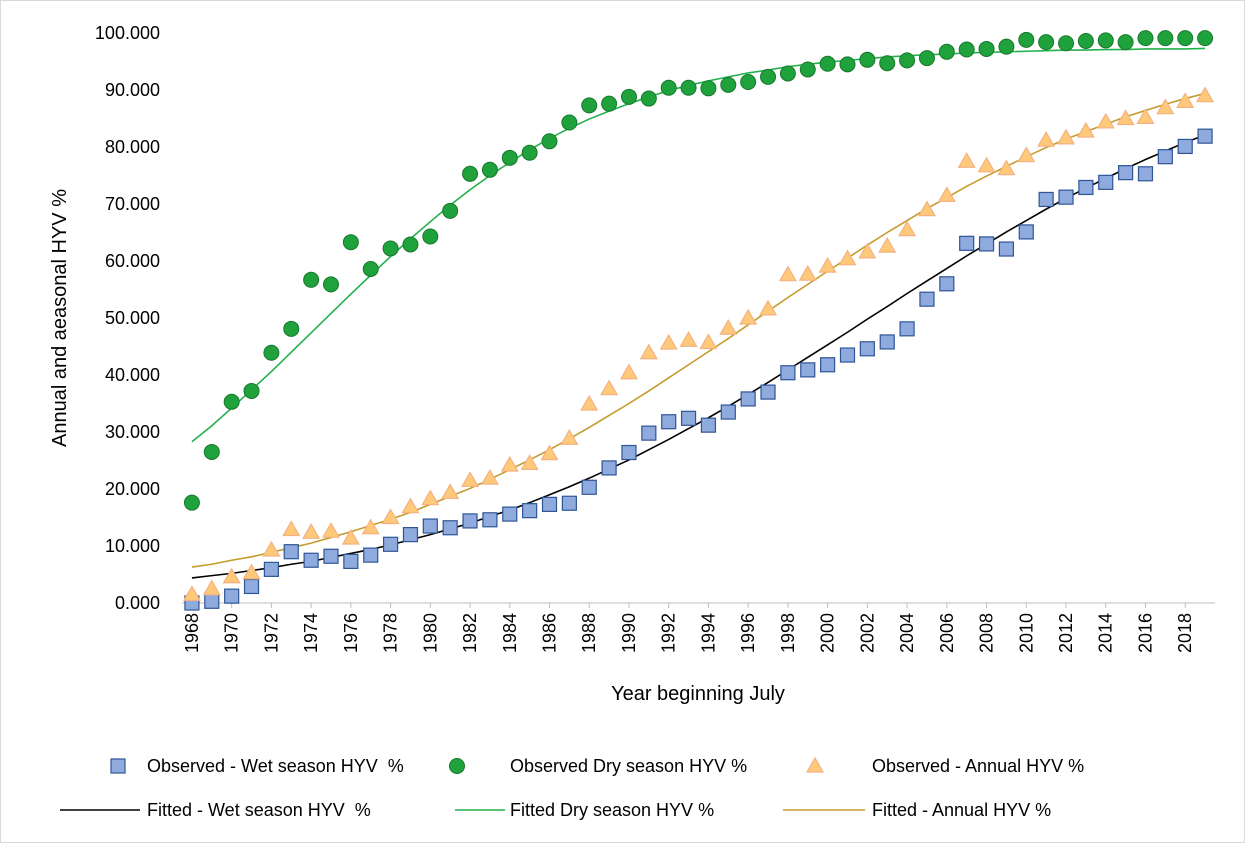 The image size is (1245, 843). Describe the element at coordinates (275, 766) in the screenshot. I see `legend-label: Observed - Wet season HYV %` at that location.